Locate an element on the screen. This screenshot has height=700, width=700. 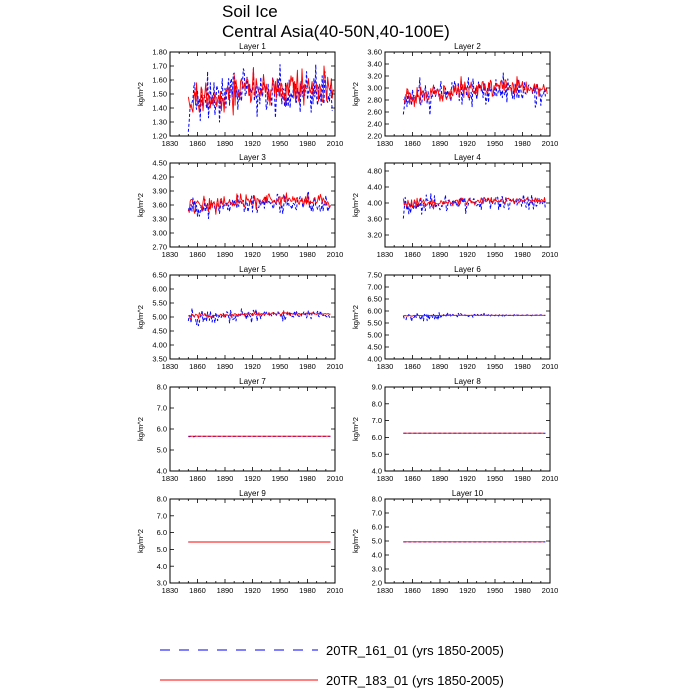
y-tick-label: 1.70 is located at coordinates (159, 66).